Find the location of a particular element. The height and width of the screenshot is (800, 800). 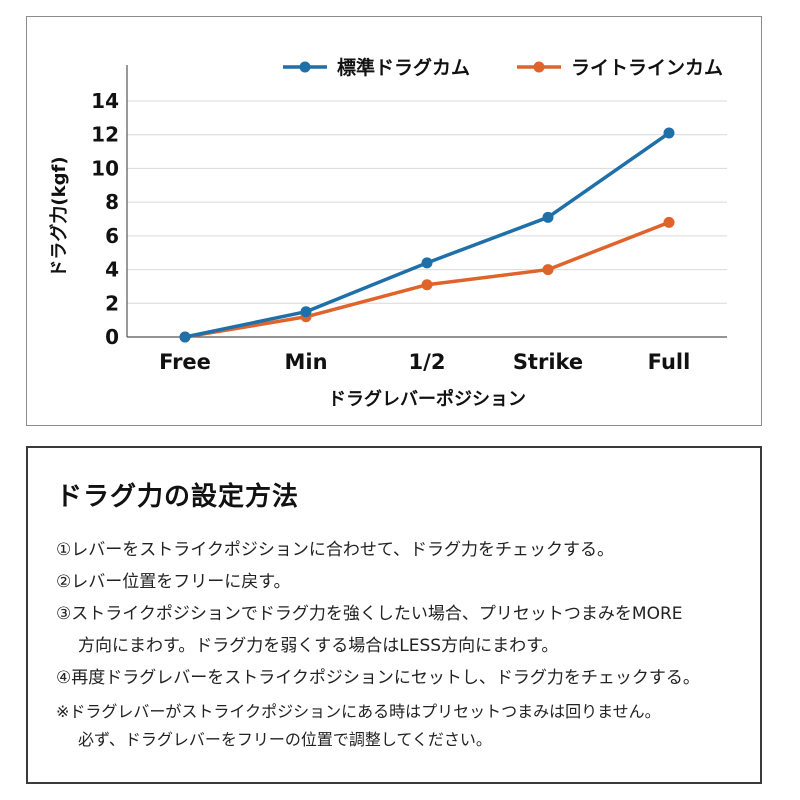

step-item: ②レバー位置をフリーに戻す。 is located at coordinates (378, 582).